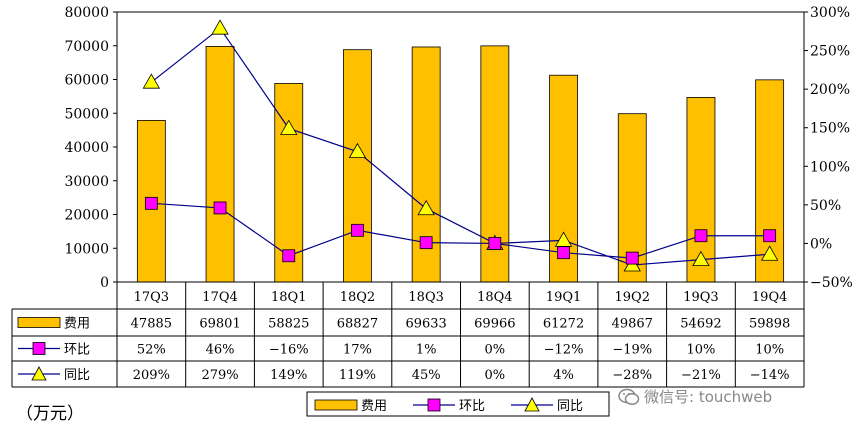  Describe the element at coordinates (831, 283) in the screenshot. I see `right-tick-label: −50%` at that location.